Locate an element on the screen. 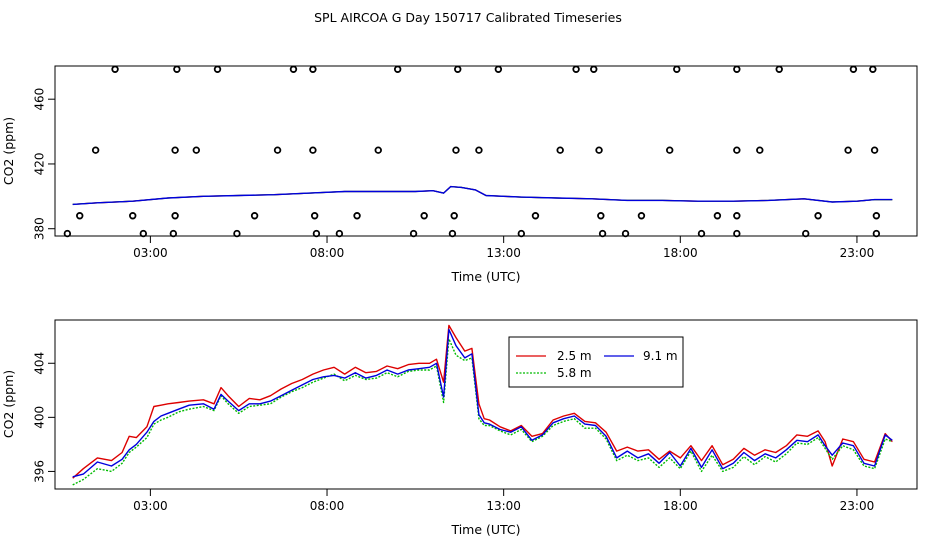 The width and height of the screenshot is (936, 540). bottom-y-axis-label: CO2 (ppm) is located at coordinates (8, 404).